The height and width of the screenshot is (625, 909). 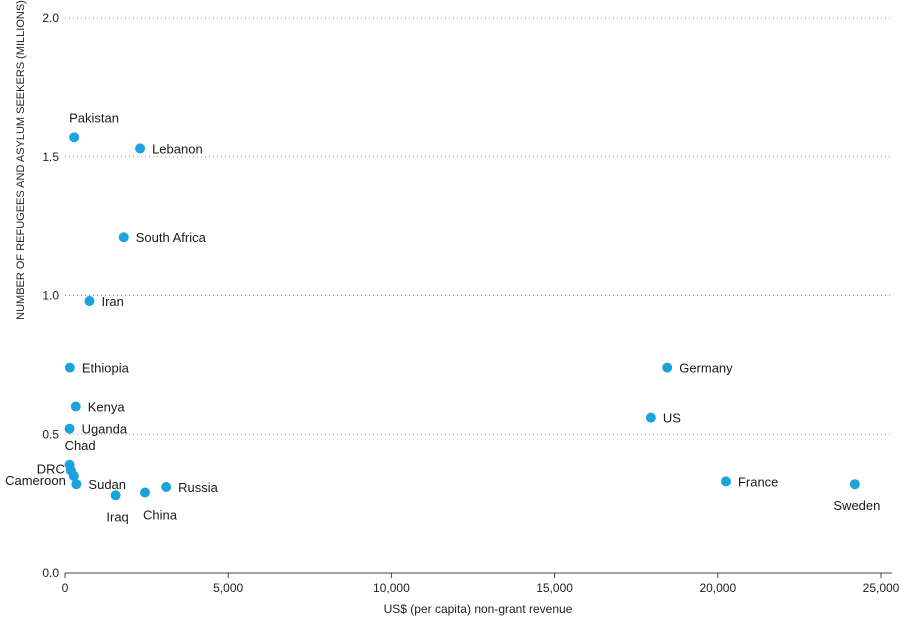 What do you see at coordinates (50, 434) in the screenshot?
I see `y-tick-label: 0.5` at bounding box center [50, 434].